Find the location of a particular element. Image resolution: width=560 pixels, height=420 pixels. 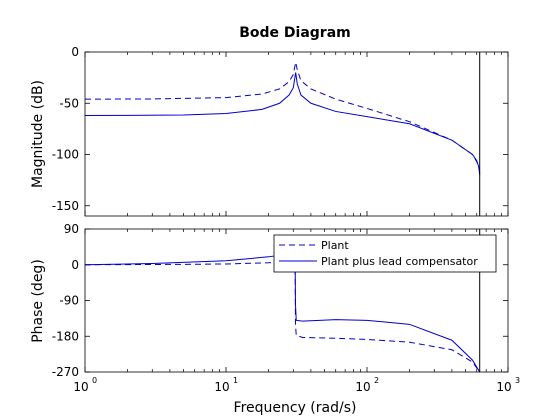

phase-y-tick-label: -90 is located at coordinates (69, 301).